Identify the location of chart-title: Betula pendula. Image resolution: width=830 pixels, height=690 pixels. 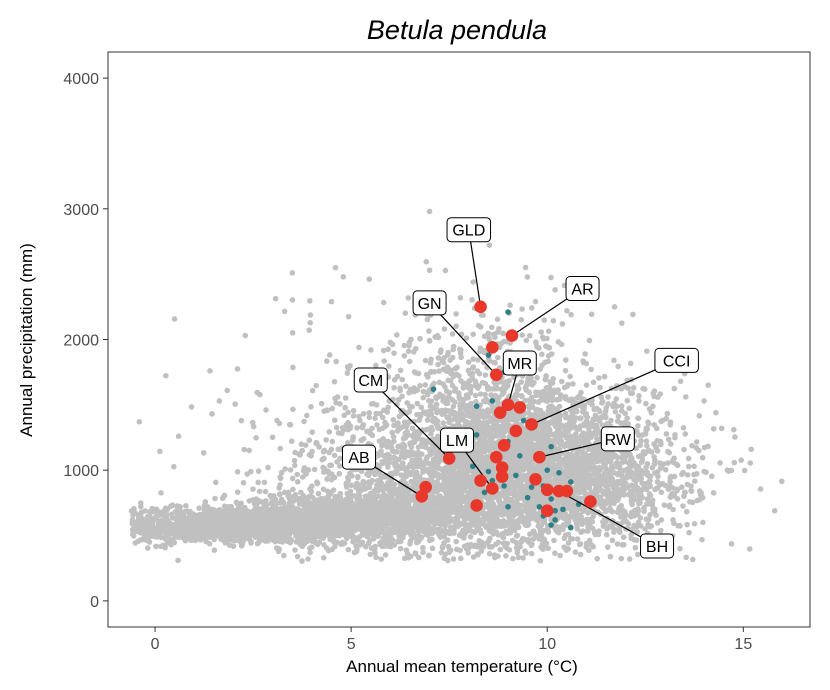
(457, 30).